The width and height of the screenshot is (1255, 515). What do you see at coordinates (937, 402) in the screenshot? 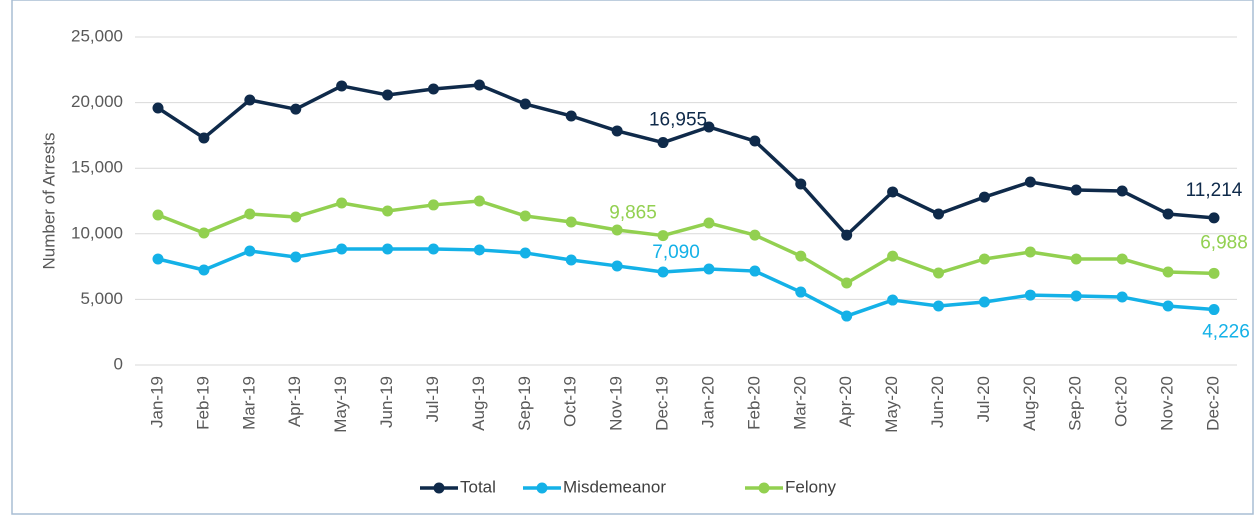
I see `x-tick-label: Jun-20` at bounding box center [937, 402].